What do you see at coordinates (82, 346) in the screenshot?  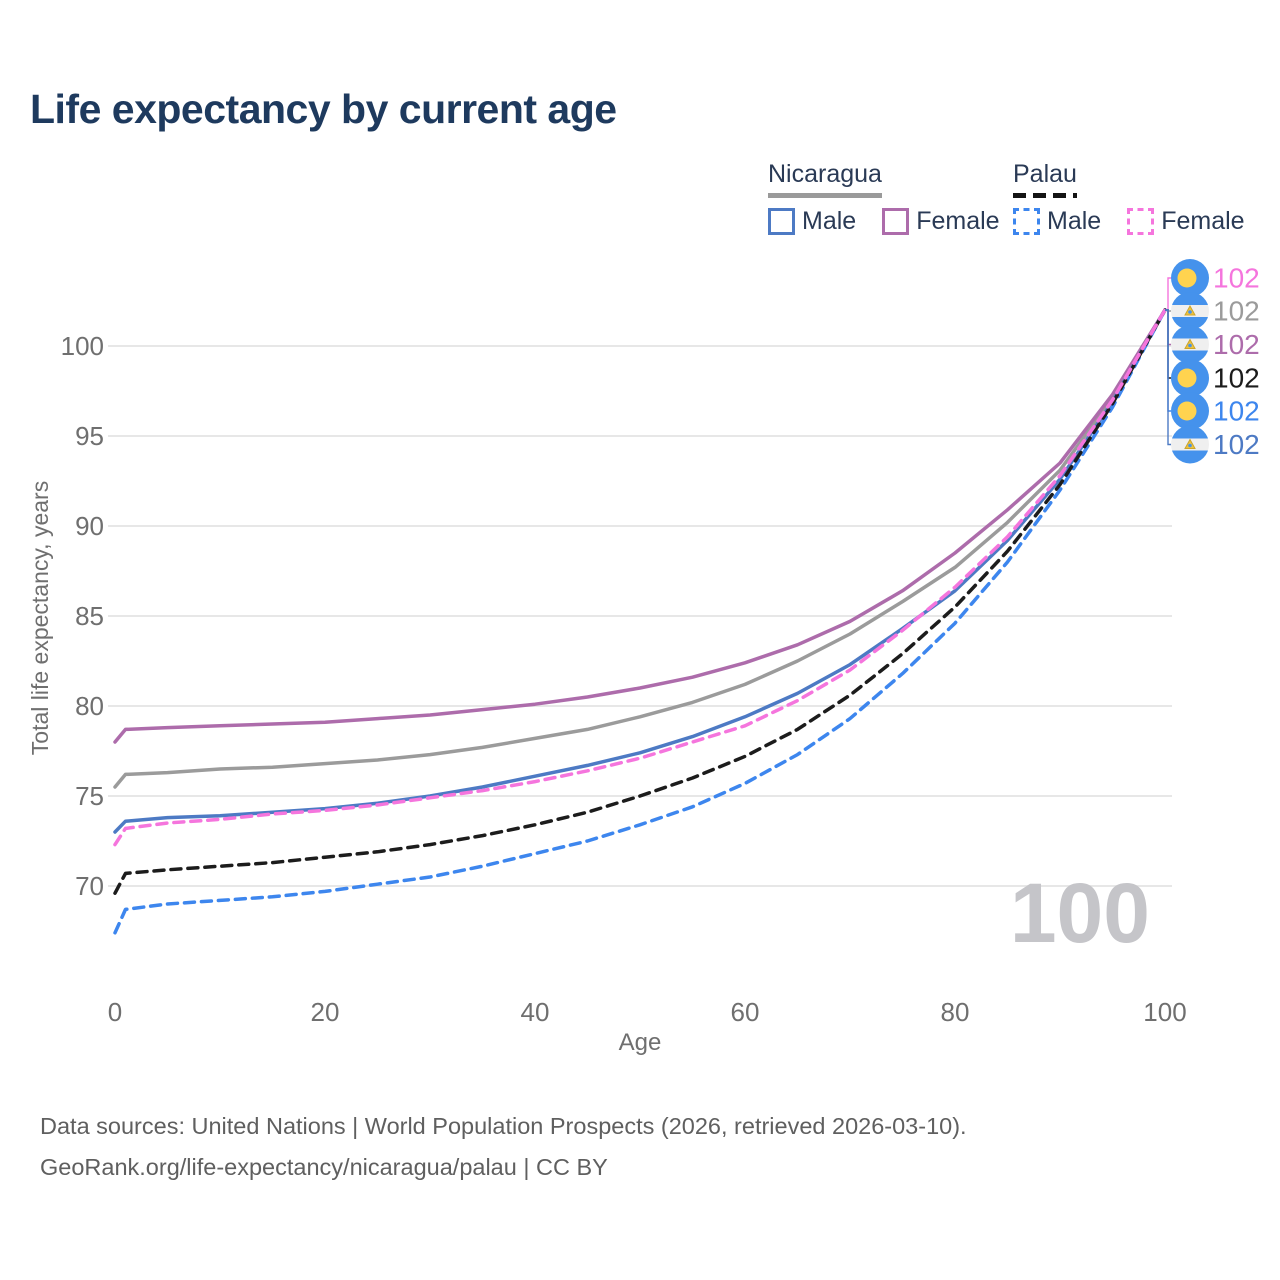 I see `y-tick-label-100: 100` at bounding box center [82, 346].